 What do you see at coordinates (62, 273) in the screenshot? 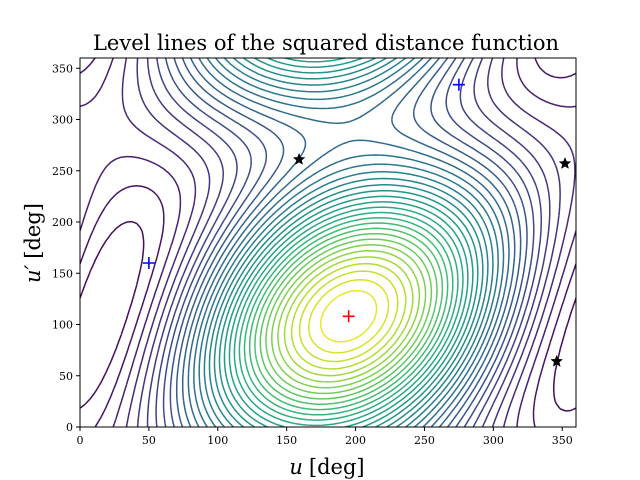
I see `y-tick-label: 150` at bounding box center [62, 273].